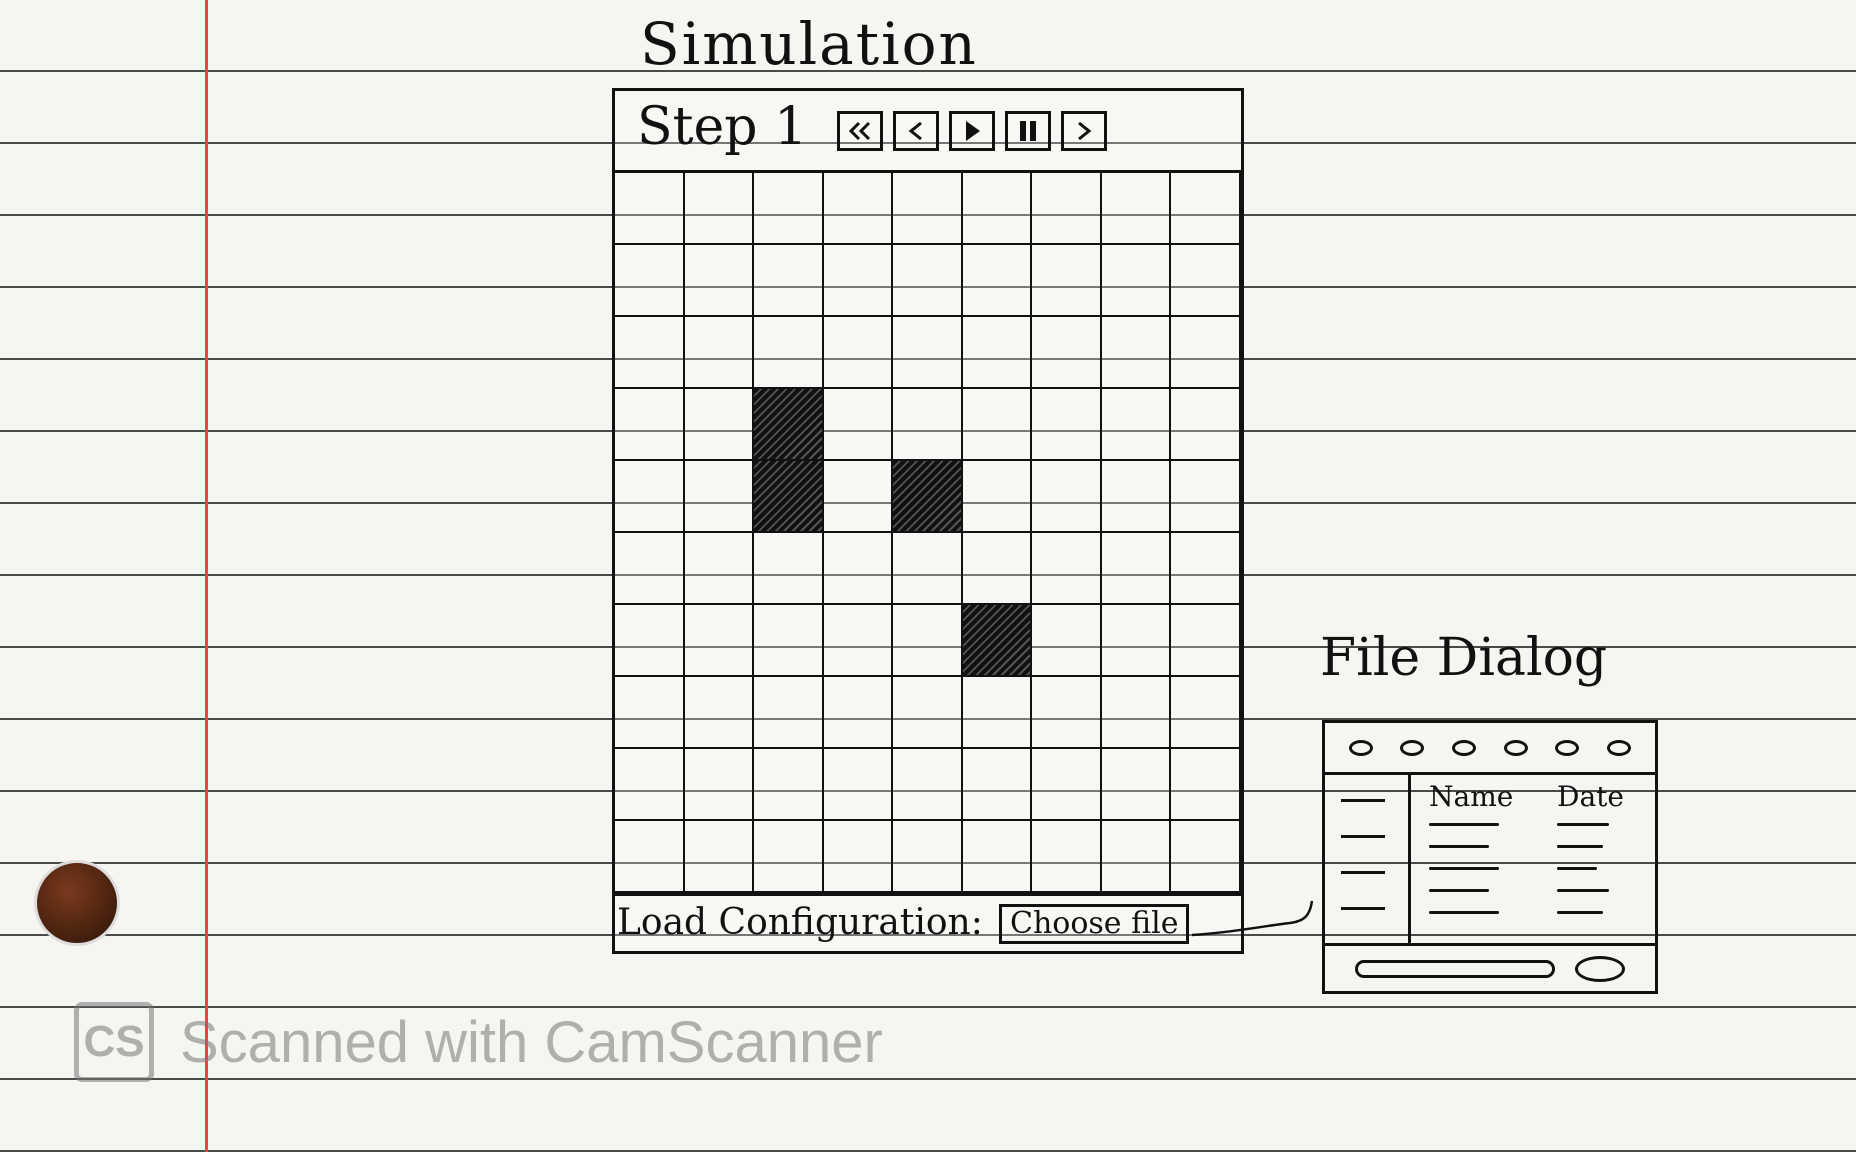 The width and height of the screenshot is (1856, 1152). Describe the element at coordinates (1455, 969) in the screenshot. I see `file-path-input` at that location.